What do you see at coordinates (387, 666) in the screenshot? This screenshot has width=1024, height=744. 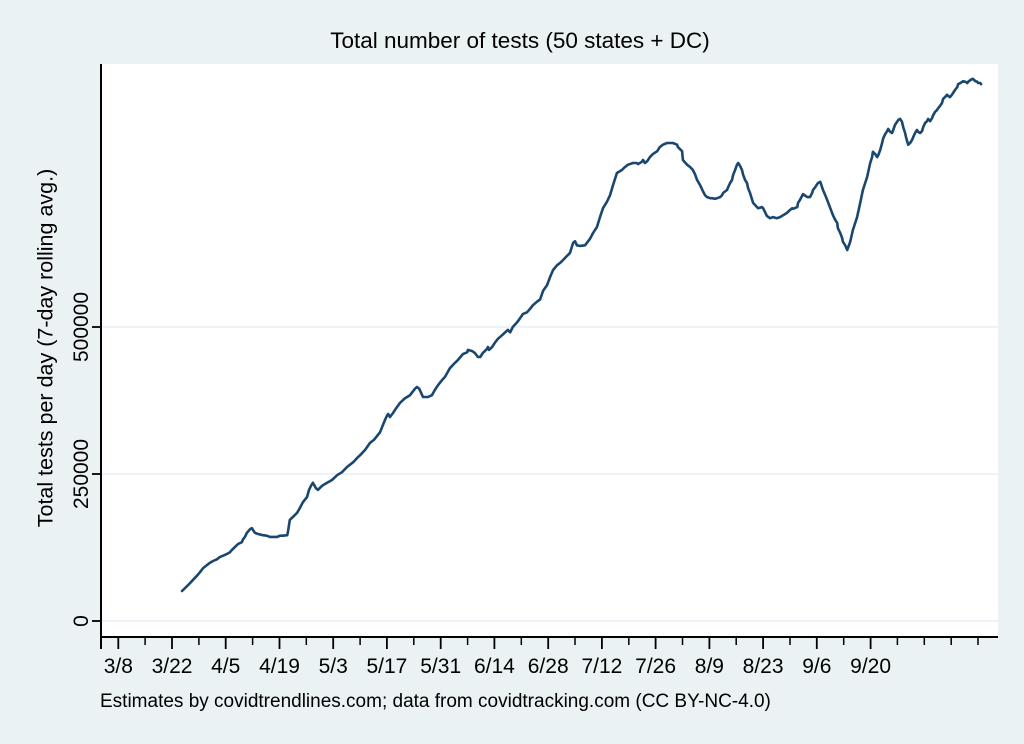 I see `x-tick-label: 5/17` at bounding box center [387, 666].